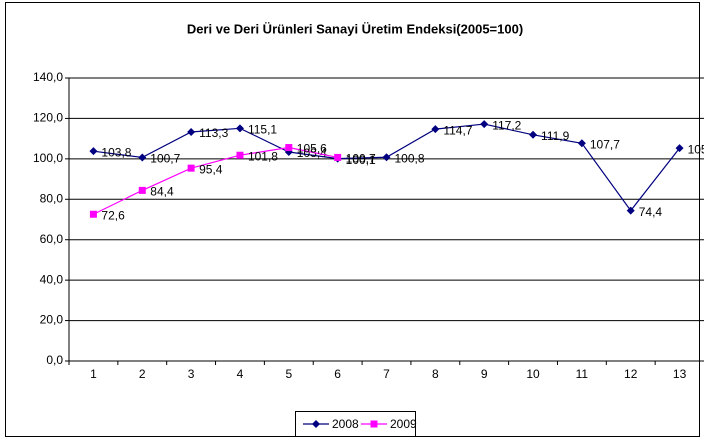  What do you see at coordinates (48, 118) in the screenshot?
I see `y-tick-label: 120,0` at bounding box center [48, 118].